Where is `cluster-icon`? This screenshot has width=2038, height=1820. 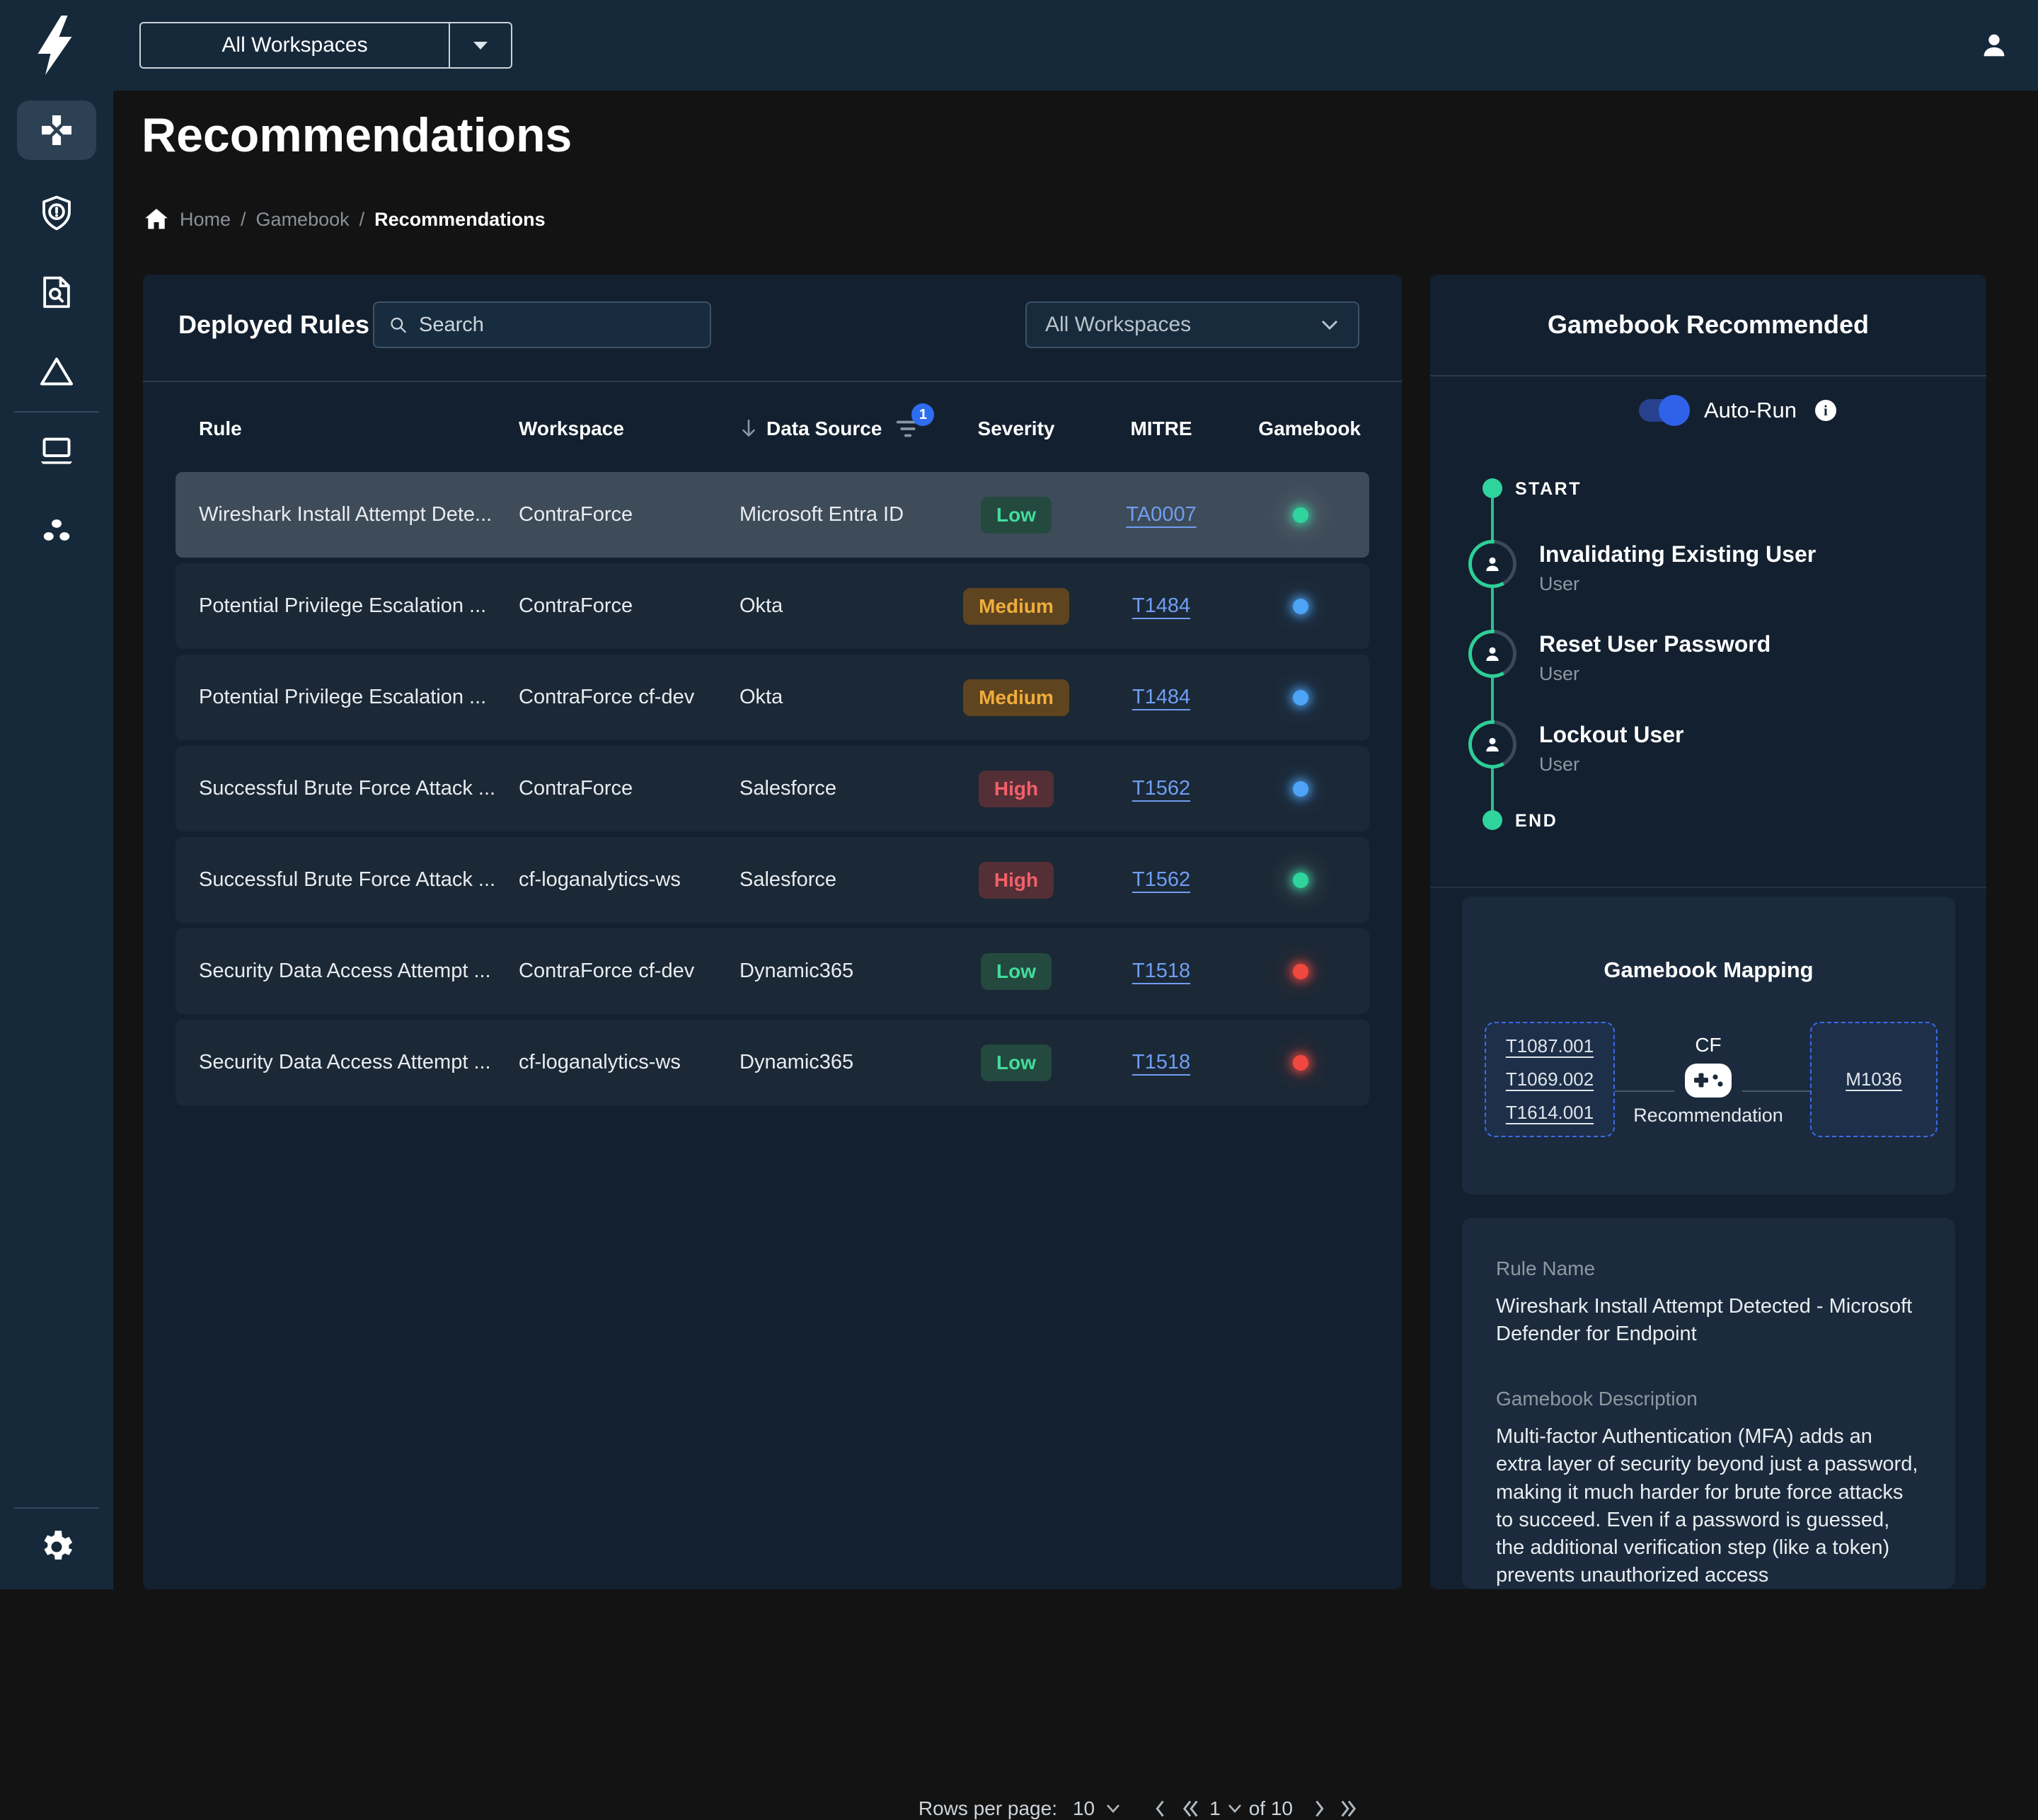 cluster-icon is located at coordinates (56, 530).